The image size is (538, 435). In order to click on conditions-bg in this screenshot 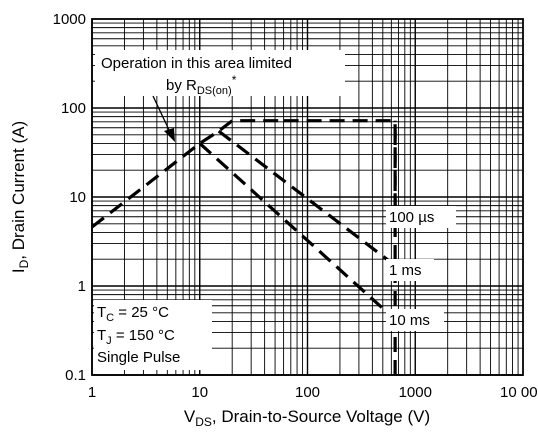, I will do `click(153, 335)`.